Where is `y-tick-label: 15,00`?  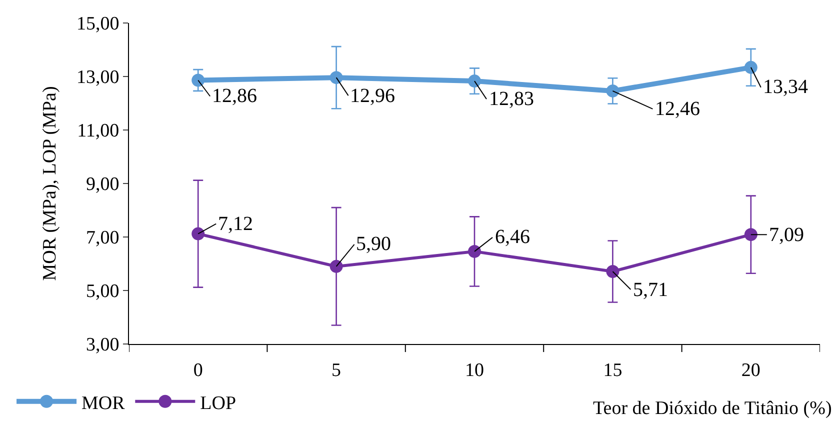
y-tick-label: 15,00 is located at coordinates (98, 24).